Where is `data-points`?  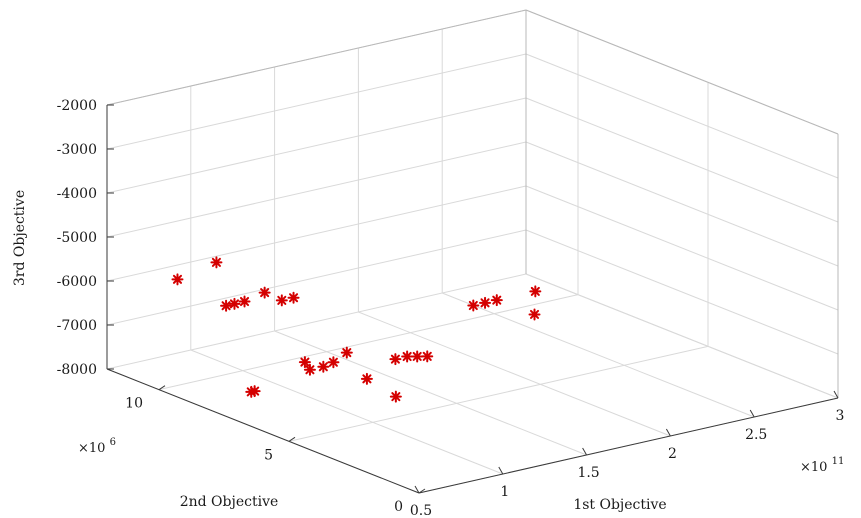 data-points is located at coordinates (356, 329).